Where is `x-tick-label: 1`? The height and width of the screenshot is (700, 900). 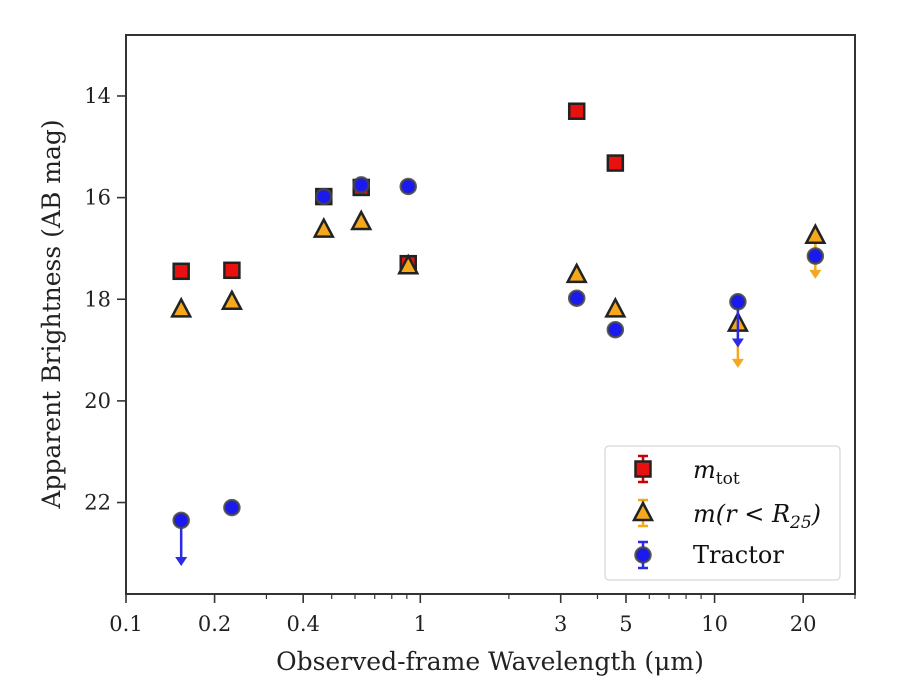 x-tick-label: 1 is located at coordinates (420, 624).